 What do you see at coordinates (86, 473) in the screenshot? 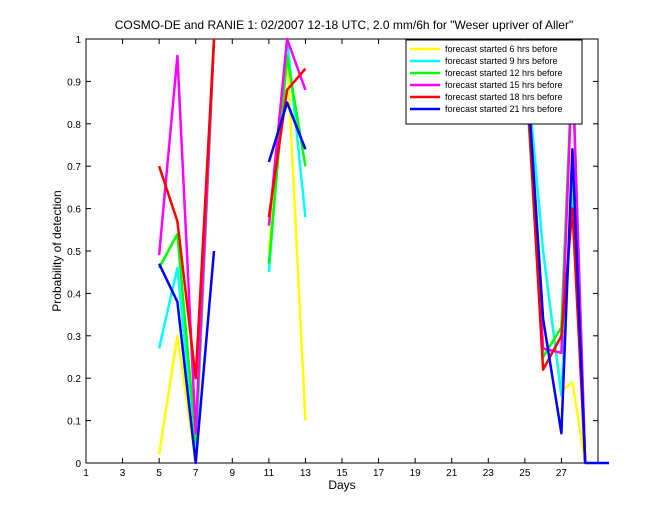
I see `x-tick-label: 1` at bounding box center [86, 473].